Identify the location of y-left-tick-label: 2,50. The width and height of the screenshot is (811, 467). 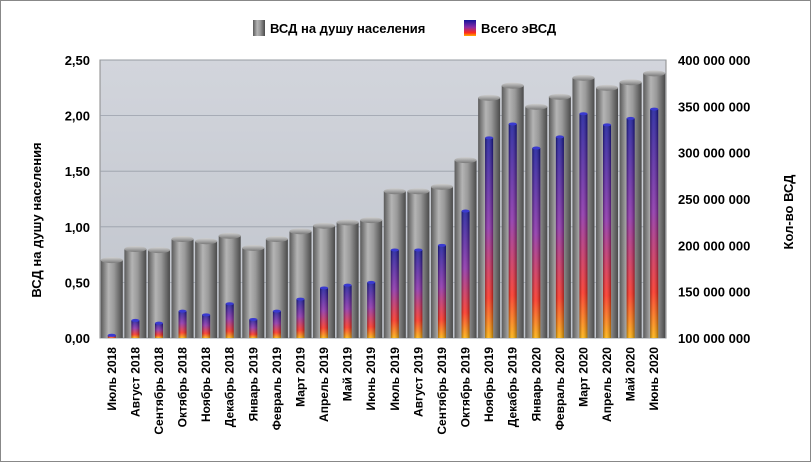
(77, 60).